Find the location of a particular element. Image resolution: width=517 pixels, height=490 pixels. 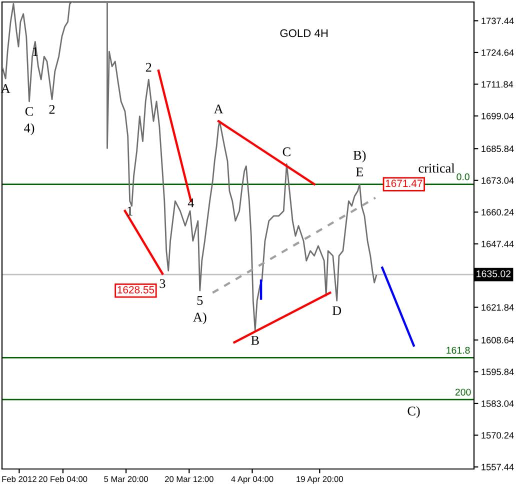

annotation: E is located at coordinates (360, 172).